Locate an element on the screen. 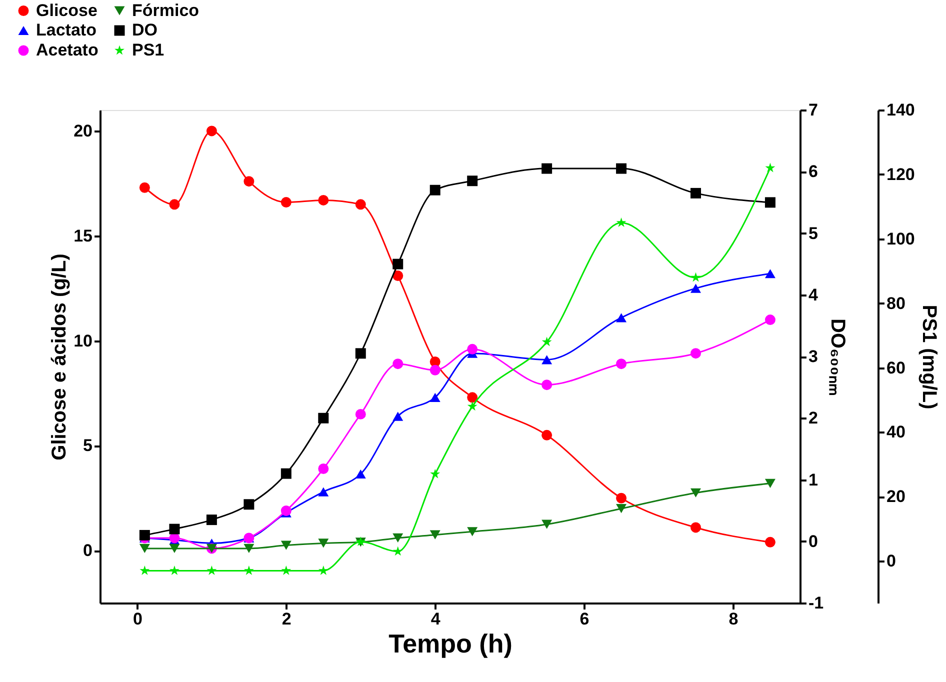 The height and width of the screenshot is (682, 946). y2-tick-label: 1 is located at coordinates (813, 480).